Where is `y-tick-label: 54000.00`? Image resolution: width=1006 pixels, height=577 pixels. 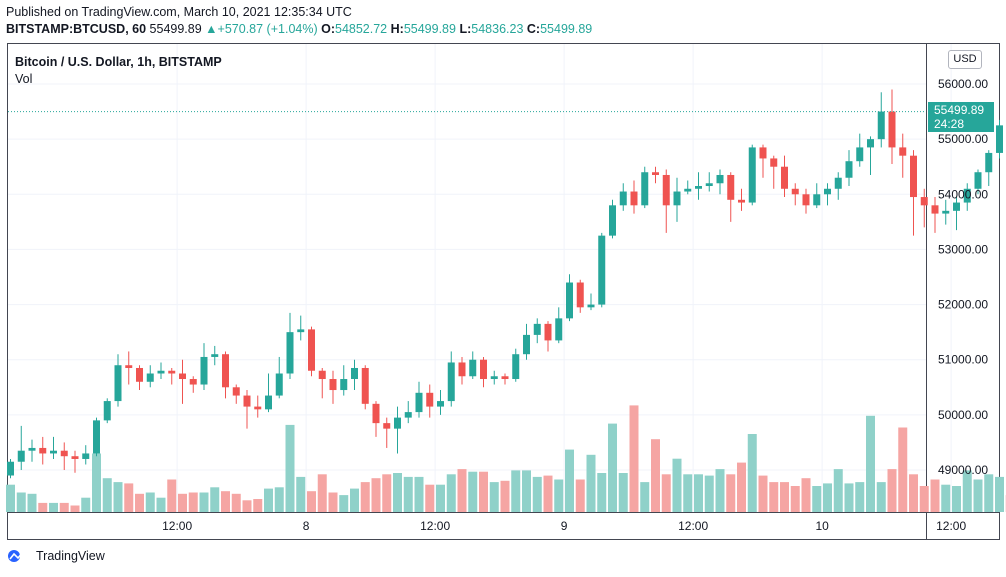 y-tick-label: 54000.00 is located at coordinates (963, 194).